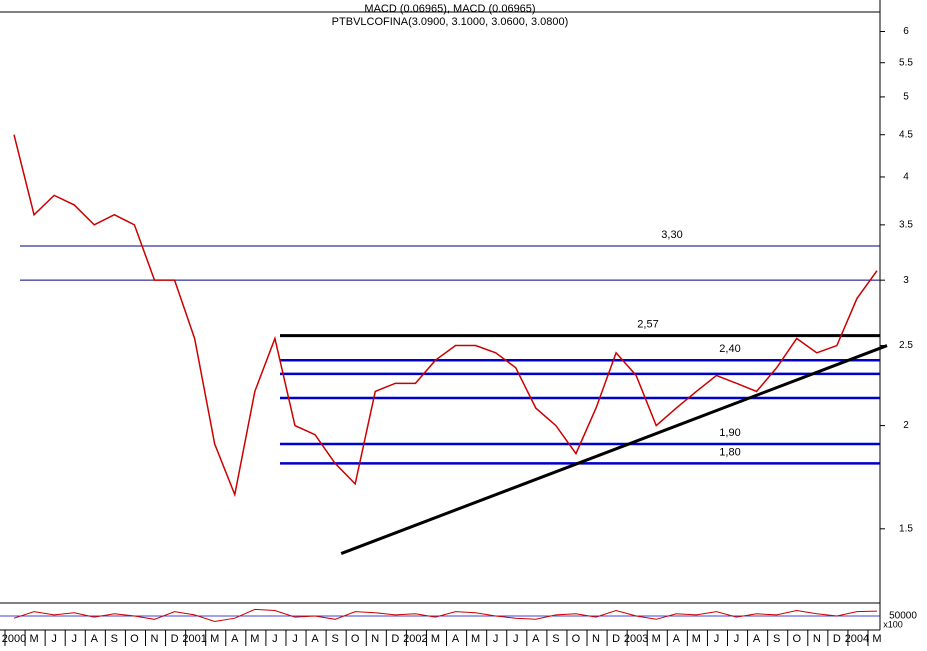 Image resolution: width=927 pixels, height=651 pixels. I want to click on y-tick-label: 4, so click(906, 177).